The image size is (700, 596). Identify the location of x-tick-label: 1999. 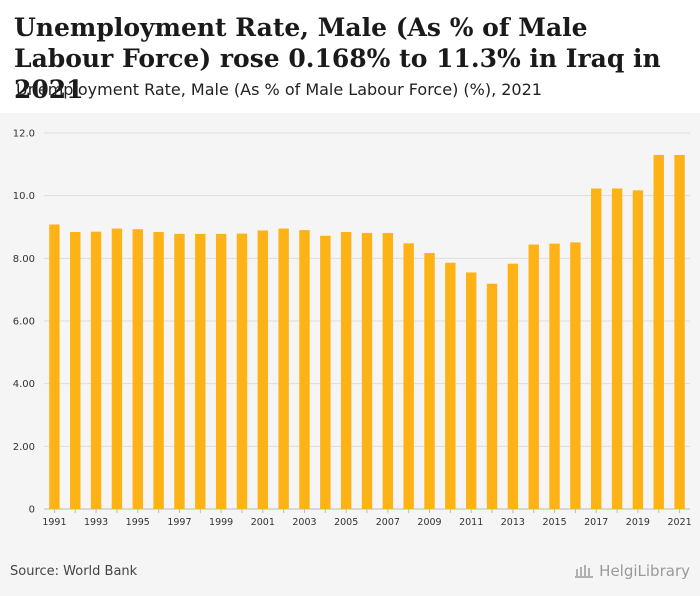
(221, 522).